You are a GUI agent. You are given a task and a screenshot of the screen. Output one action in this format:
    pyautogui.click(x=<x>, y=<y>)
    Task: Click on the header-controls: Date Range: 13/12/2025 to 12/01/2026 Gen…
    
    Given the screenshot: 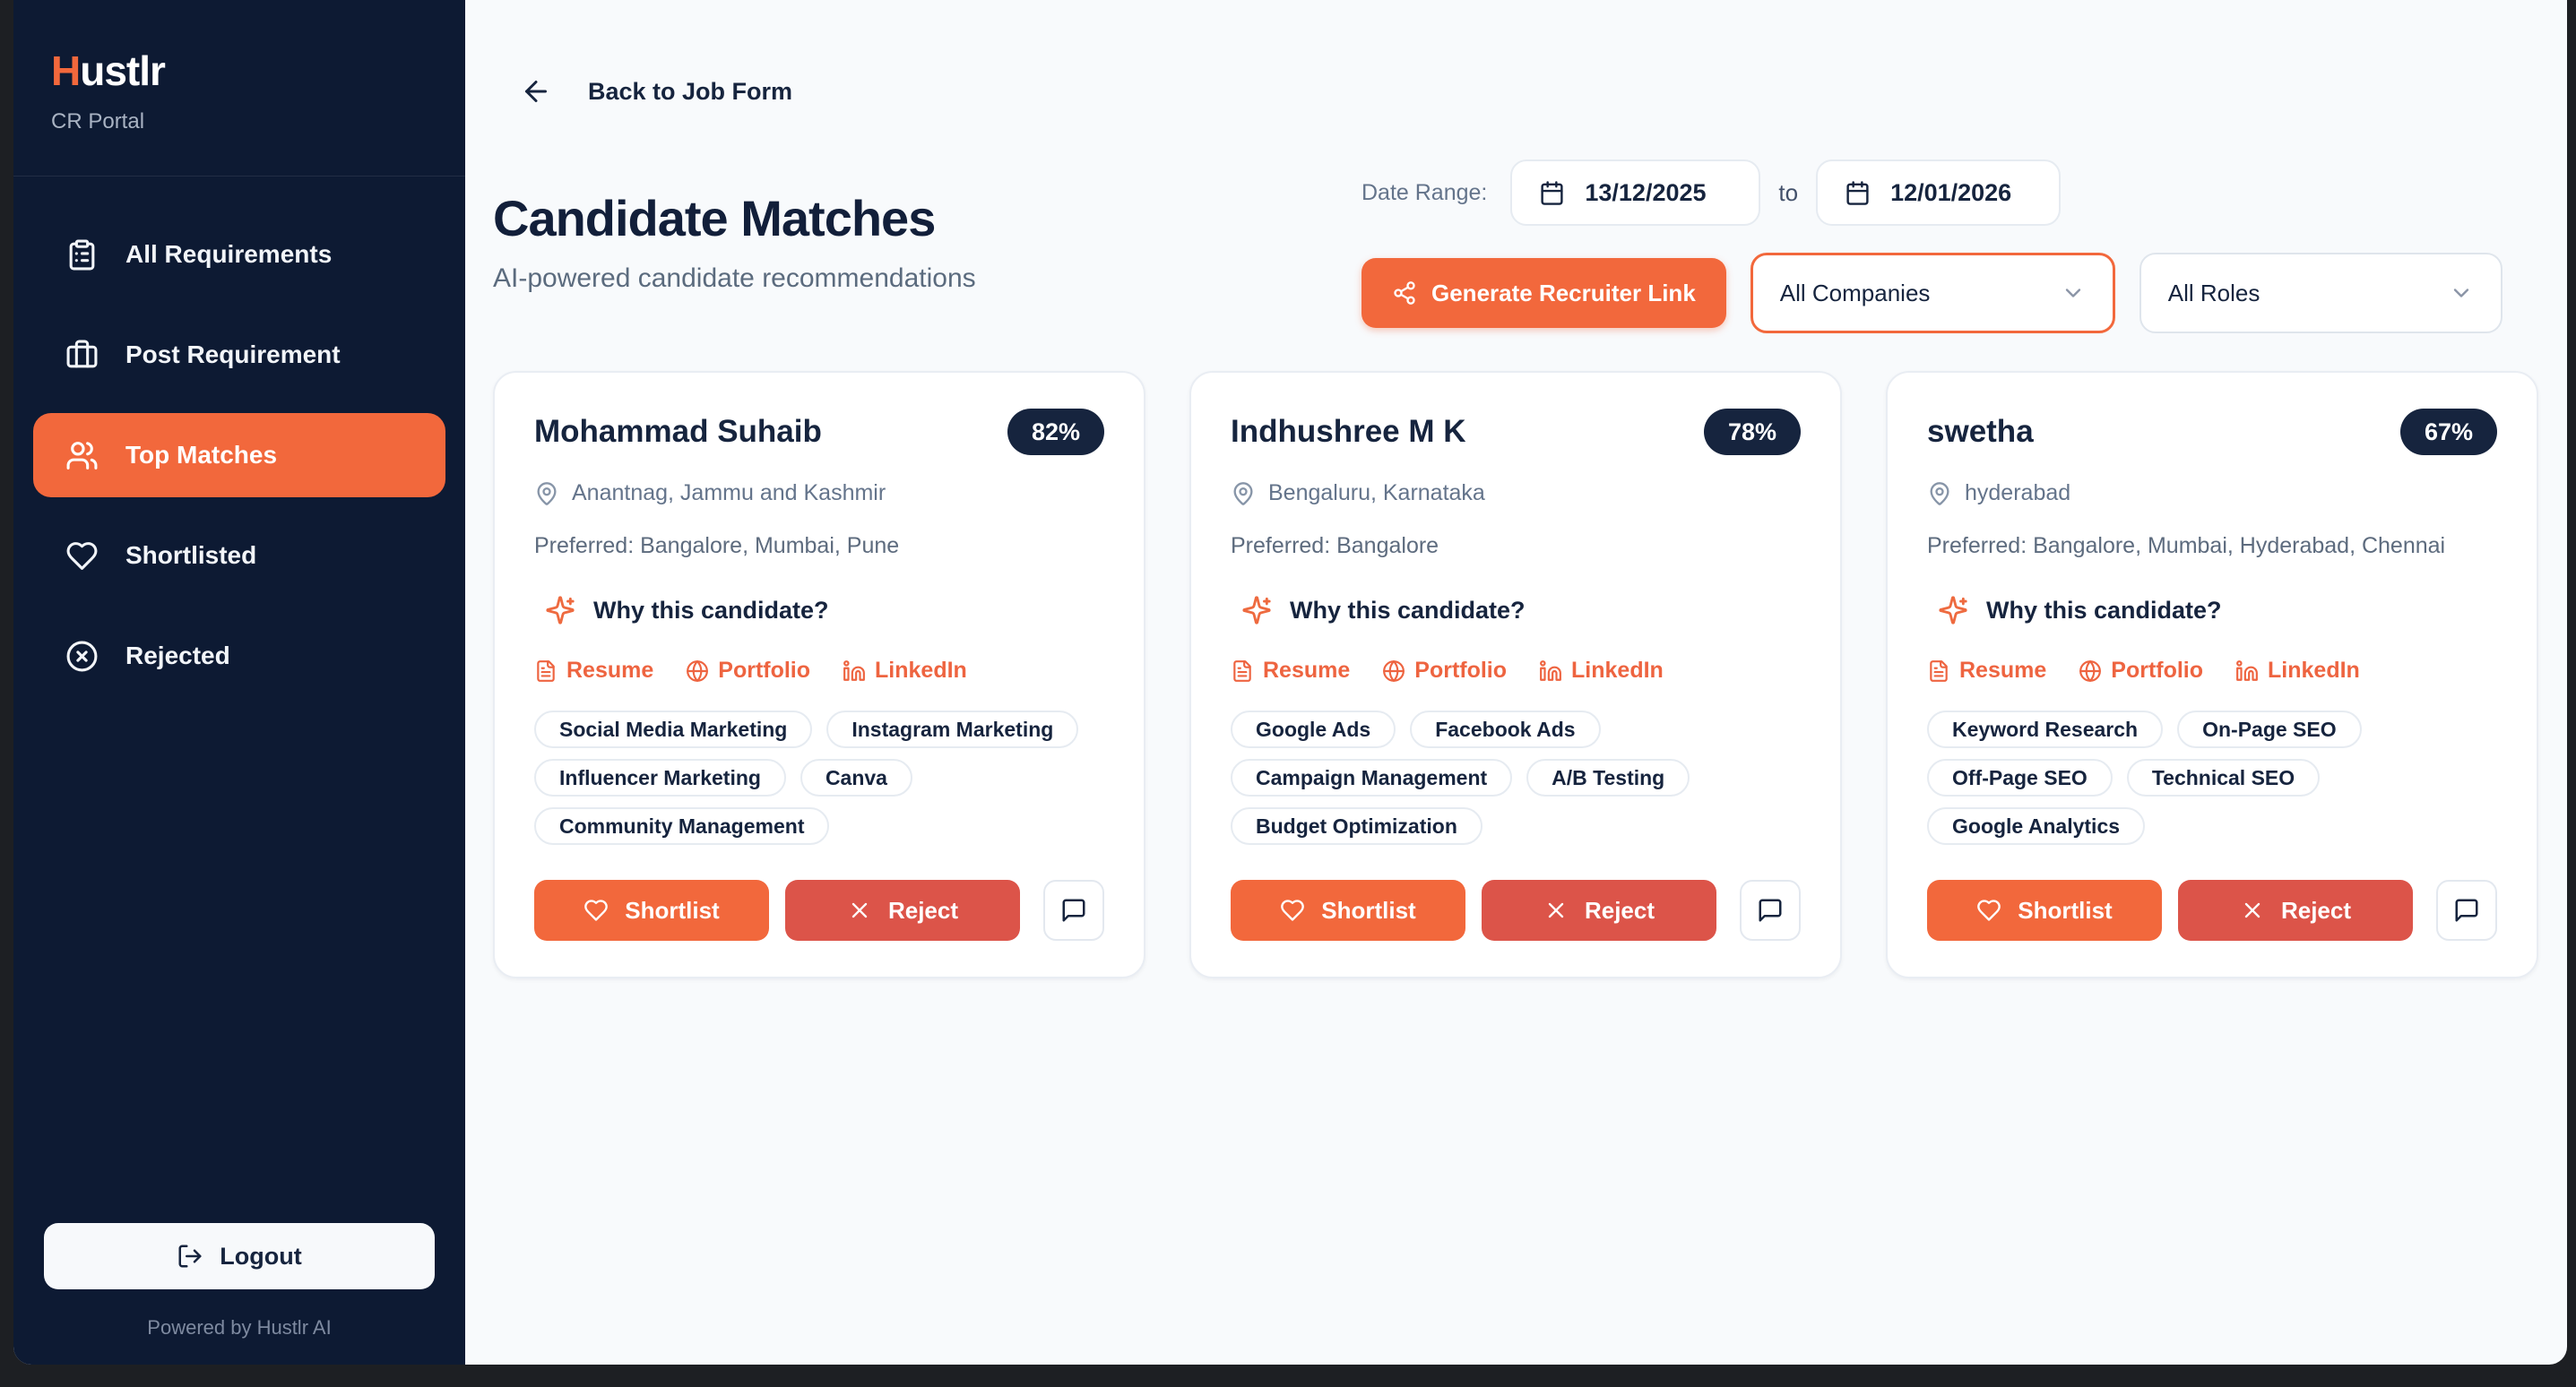 What is the action you would take?
    pyautogui.click(x=1932, y=246)
    